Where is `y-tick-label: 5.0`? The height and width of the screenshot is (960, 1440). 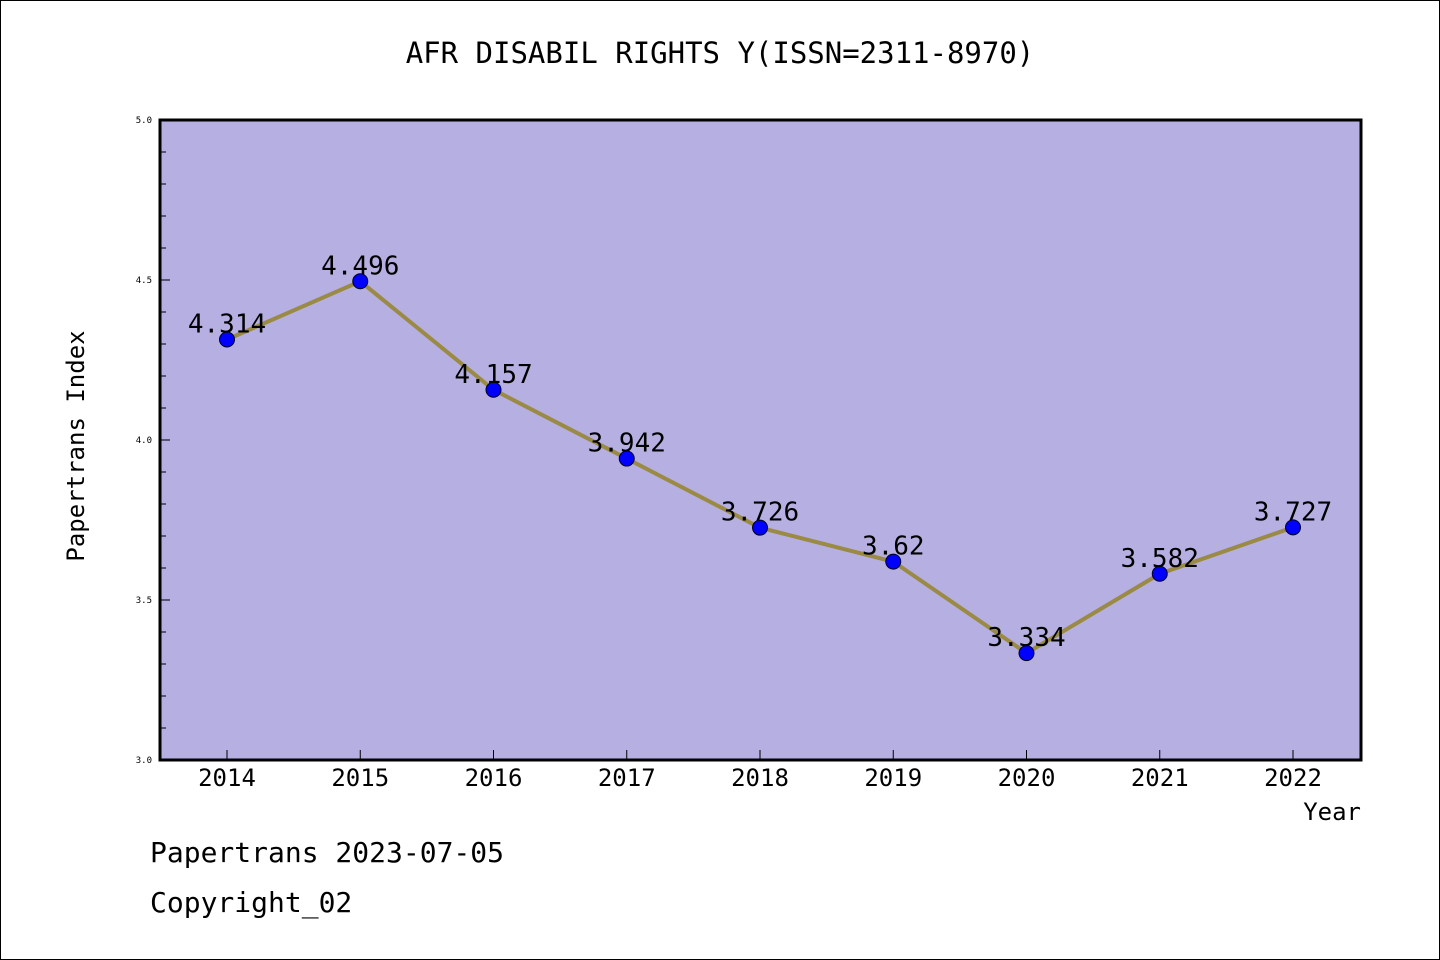 y-tick-label: 5.0 is located at coordinates (144, 121).